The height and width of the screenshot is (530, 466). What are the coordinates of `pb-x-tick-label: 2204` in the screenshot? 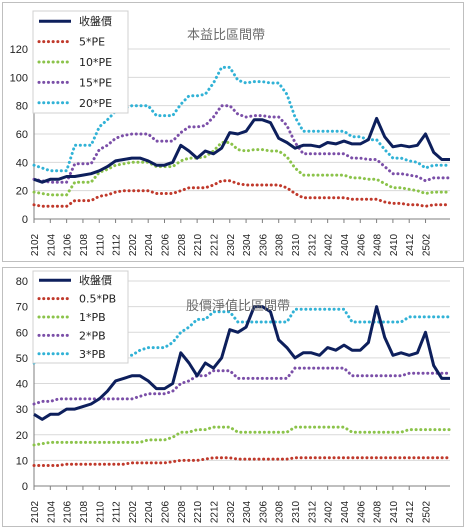 It's located at (149, 511).